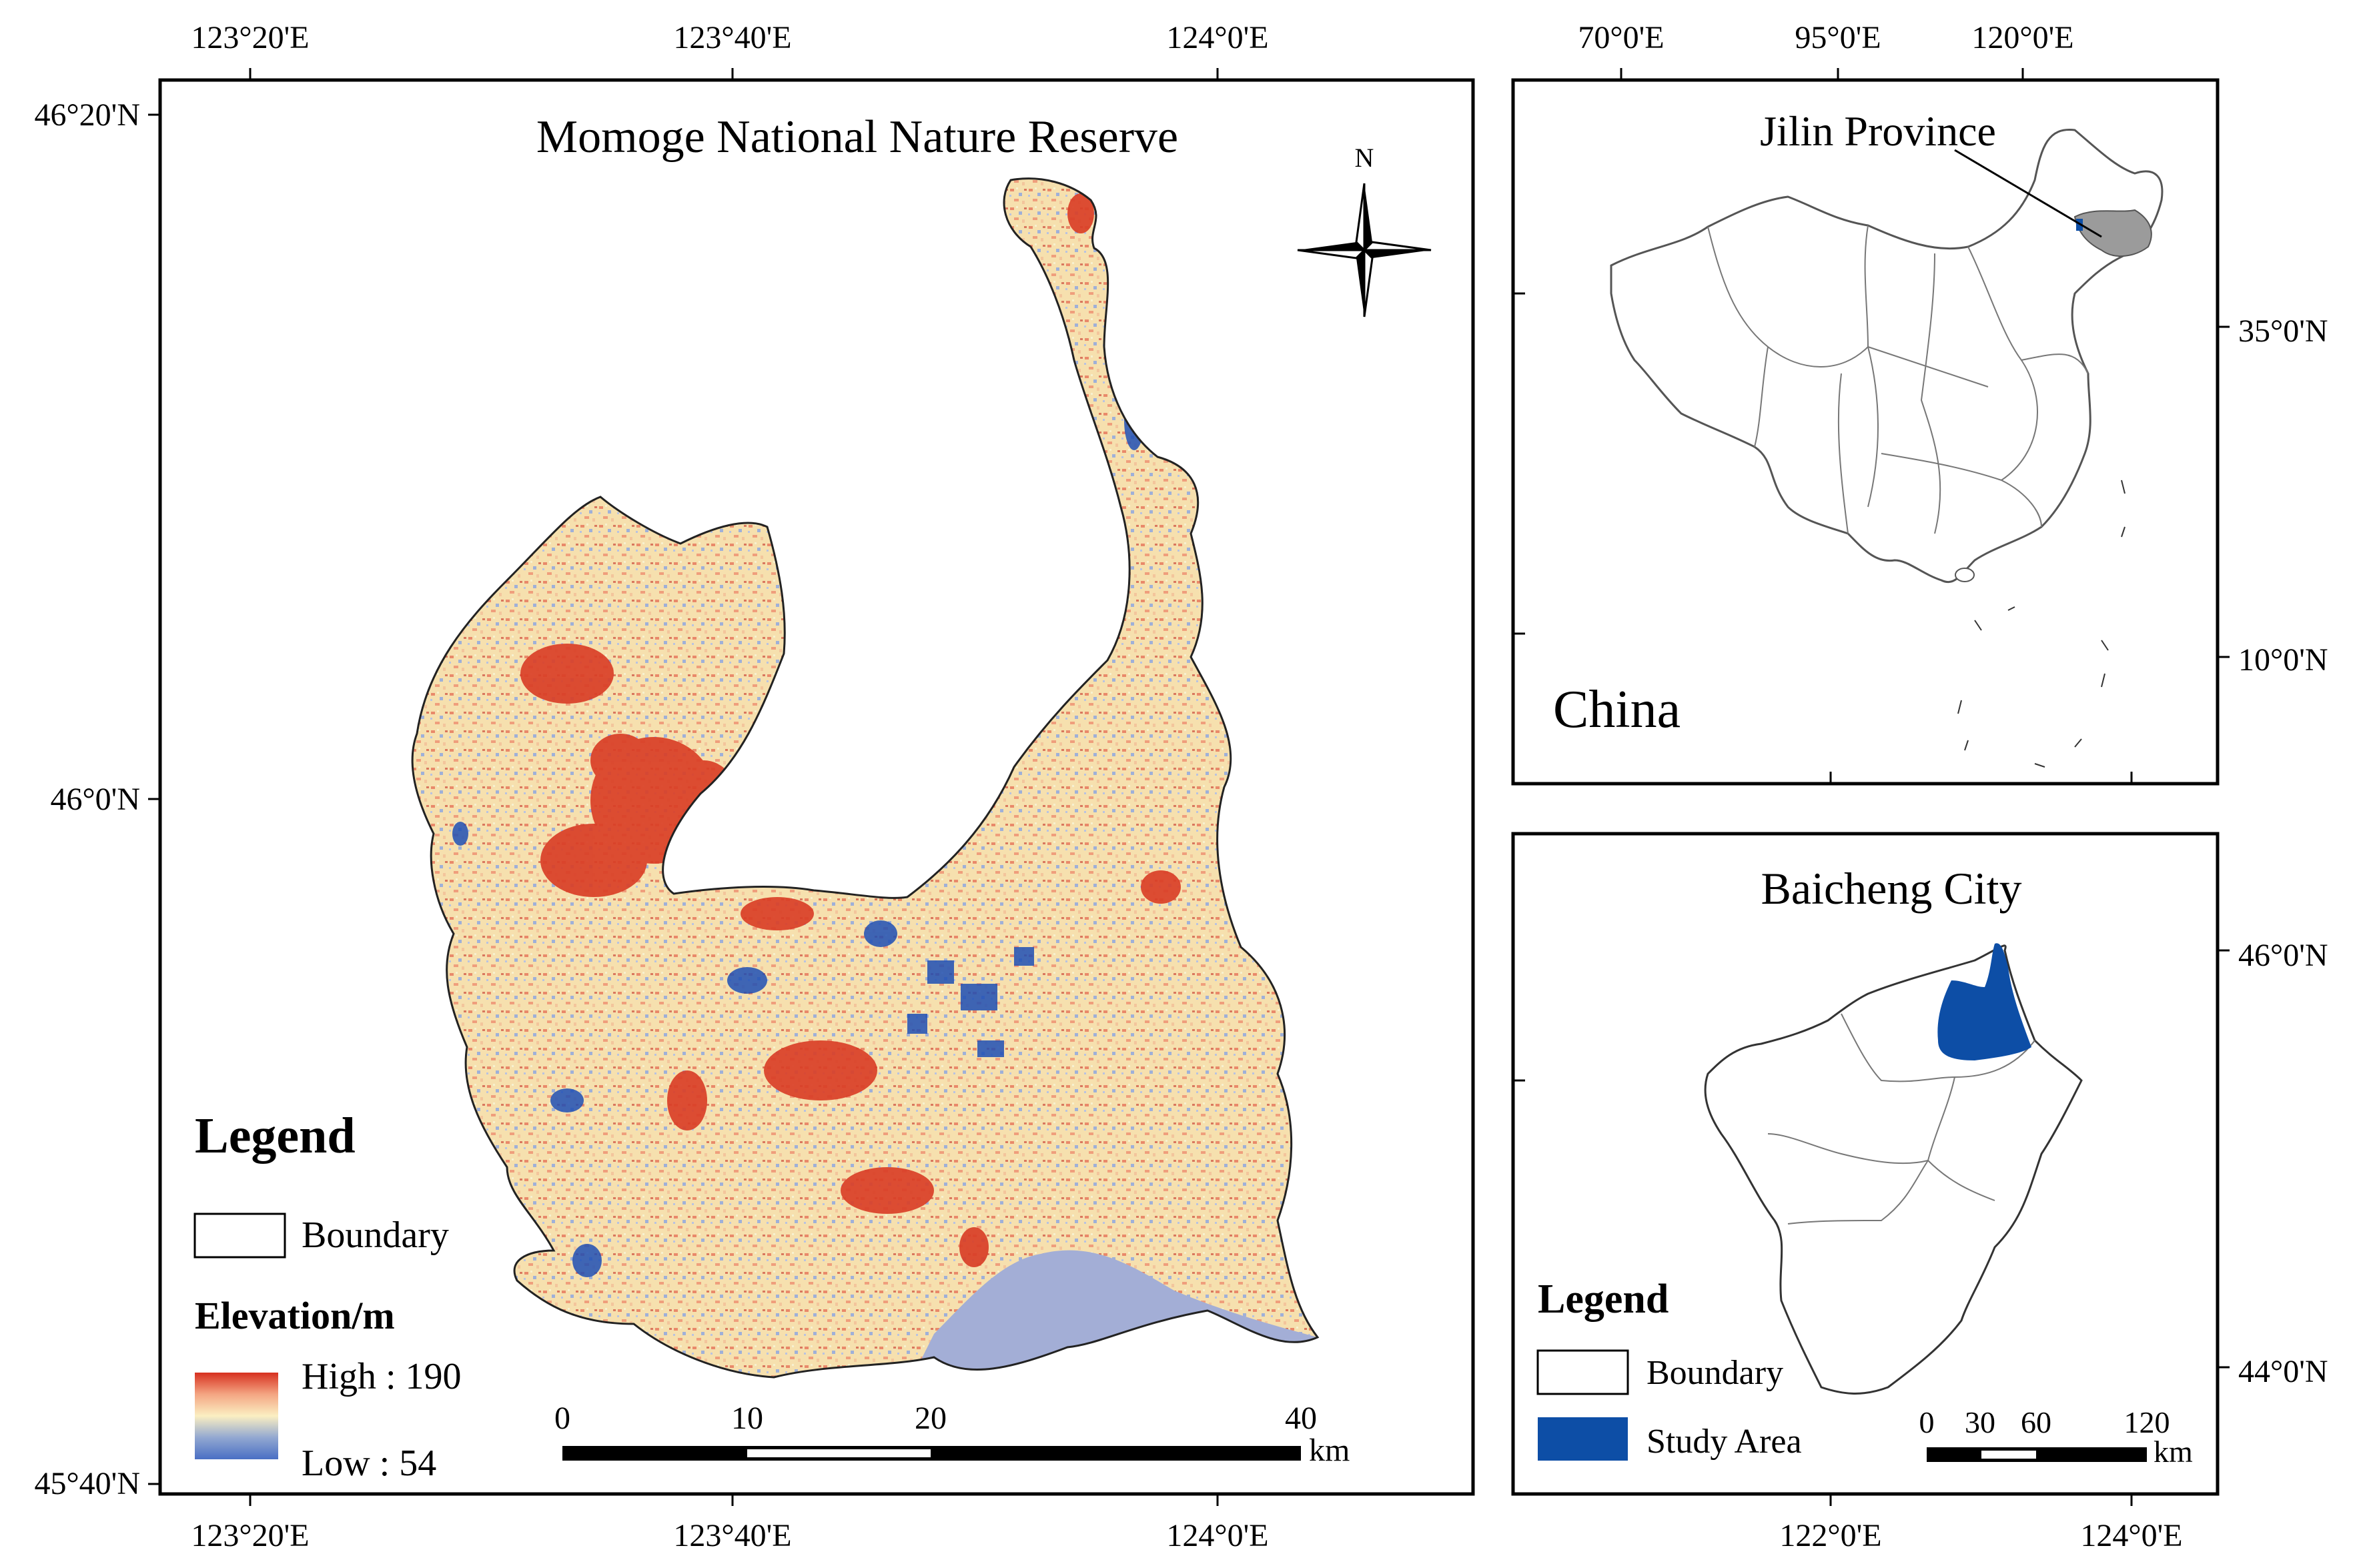 Image resolution: width=2359 pixels, height=1568 pixels. Describe the element at coordinates (1301, 1419) in the screenshot. I see `scale-tick-label: 40` at that location.